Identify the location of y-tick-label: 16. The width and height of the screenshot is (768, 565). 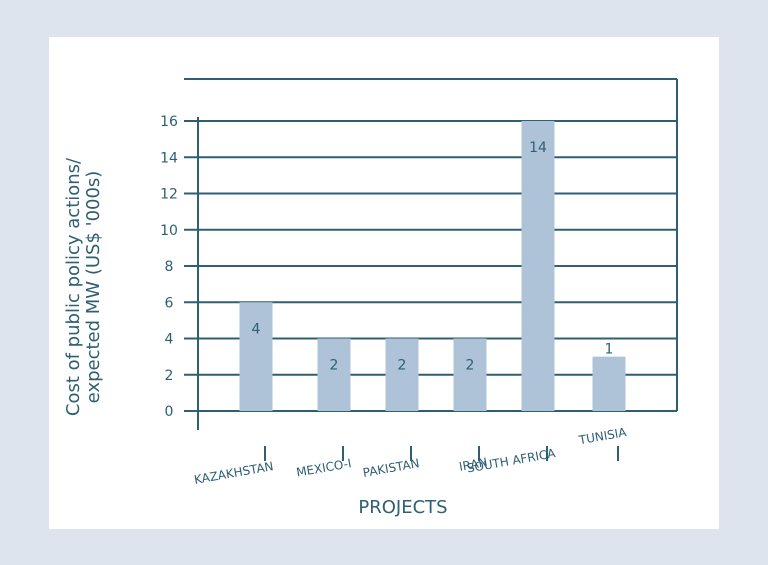
(169, 122).